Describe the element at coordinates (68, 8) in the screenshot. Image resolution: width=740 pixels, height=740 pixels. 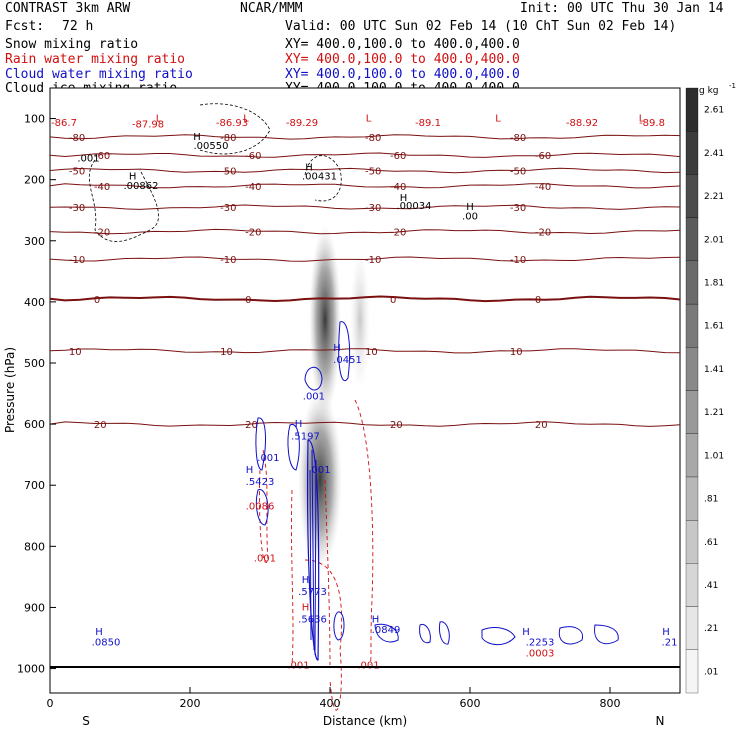
I see `model-title: CONTRAST 3km ARW` at that location.